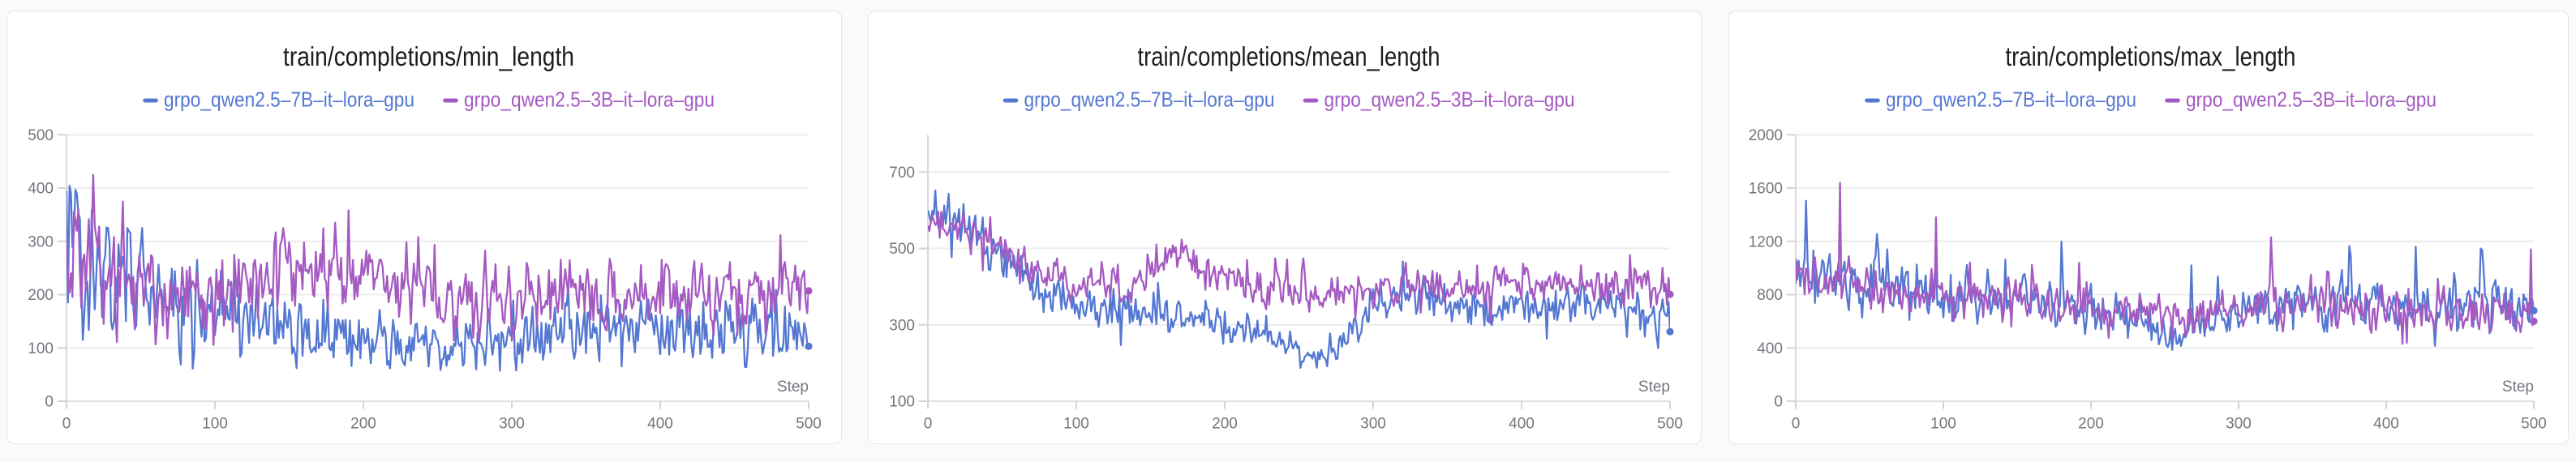  Describe the element at coordinates (1289, 56) in the screenshot. I see `svg-text: train/completions/mean_length` at that location.